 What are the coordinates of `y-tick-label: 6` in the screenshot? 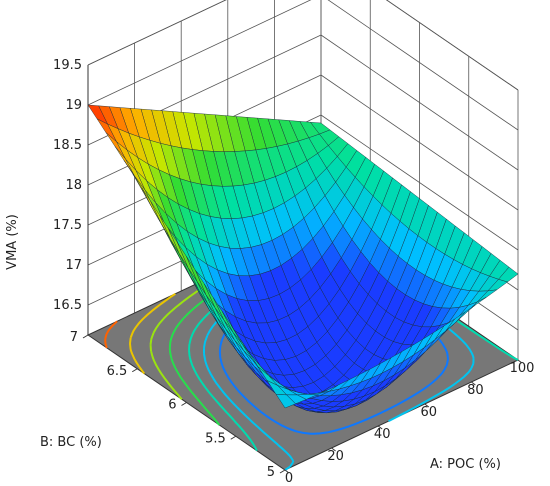 It's located at (172, 405).